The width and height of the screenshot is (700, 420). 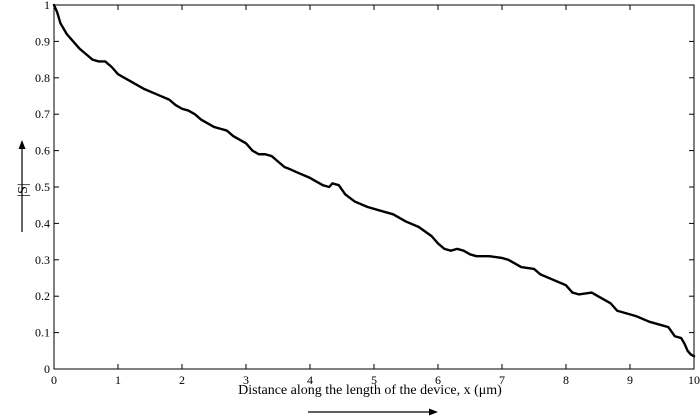 I want to click on y-tick-label: 0.4, so click(x=42, y=223).